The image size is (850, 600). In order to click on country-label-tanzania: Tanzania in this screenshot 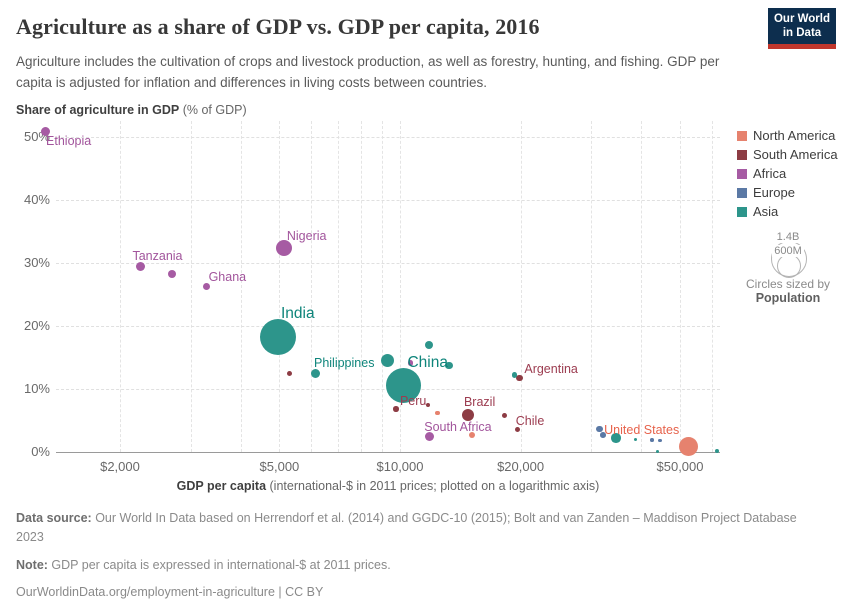, I will do `click(157, 256)`.